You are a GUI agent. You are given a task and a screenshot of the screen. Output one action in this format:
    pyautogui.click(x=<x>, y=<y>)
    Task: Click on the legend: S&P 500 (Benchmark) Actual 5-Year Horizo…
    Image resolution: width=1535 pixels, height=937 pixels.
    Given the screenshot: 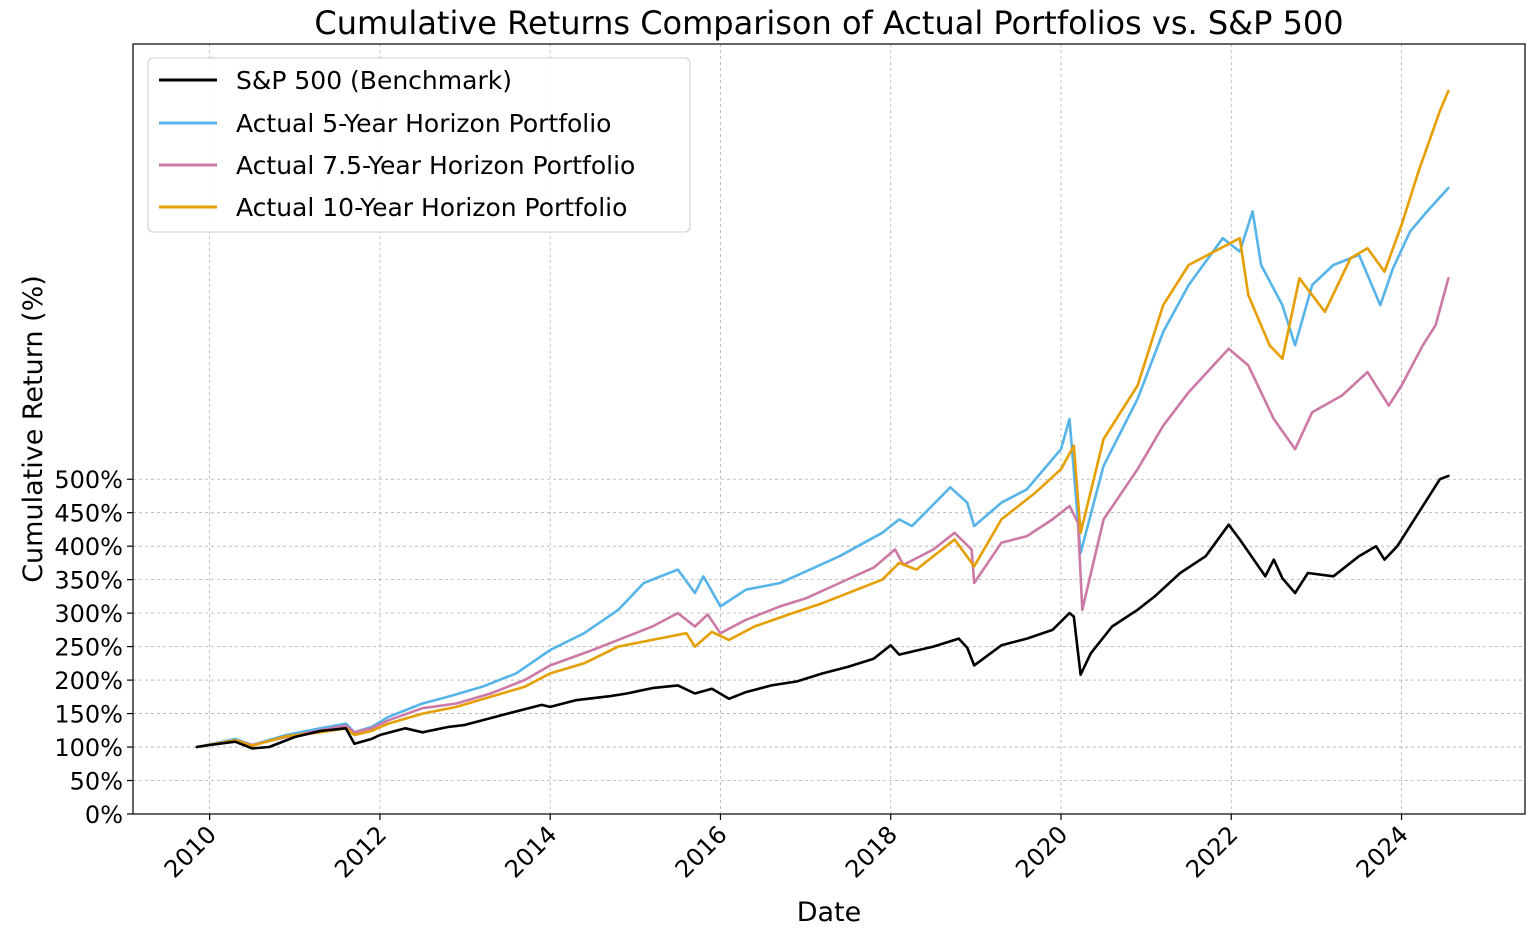 What is the action you would take?
    pyautogui.click(x=419, y=145)
    